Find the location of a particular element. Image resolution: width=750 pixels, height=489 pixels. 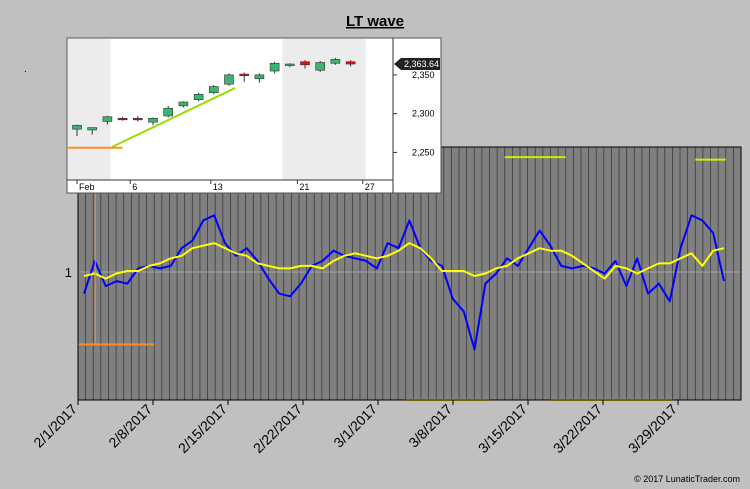

inset-candles is located at coordinates (214, 97).